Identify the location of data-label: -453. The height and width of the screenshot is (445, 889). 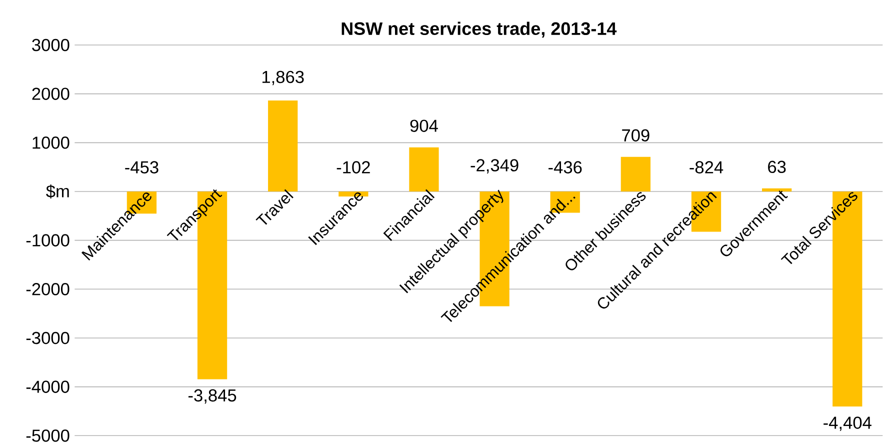
(141, 167).